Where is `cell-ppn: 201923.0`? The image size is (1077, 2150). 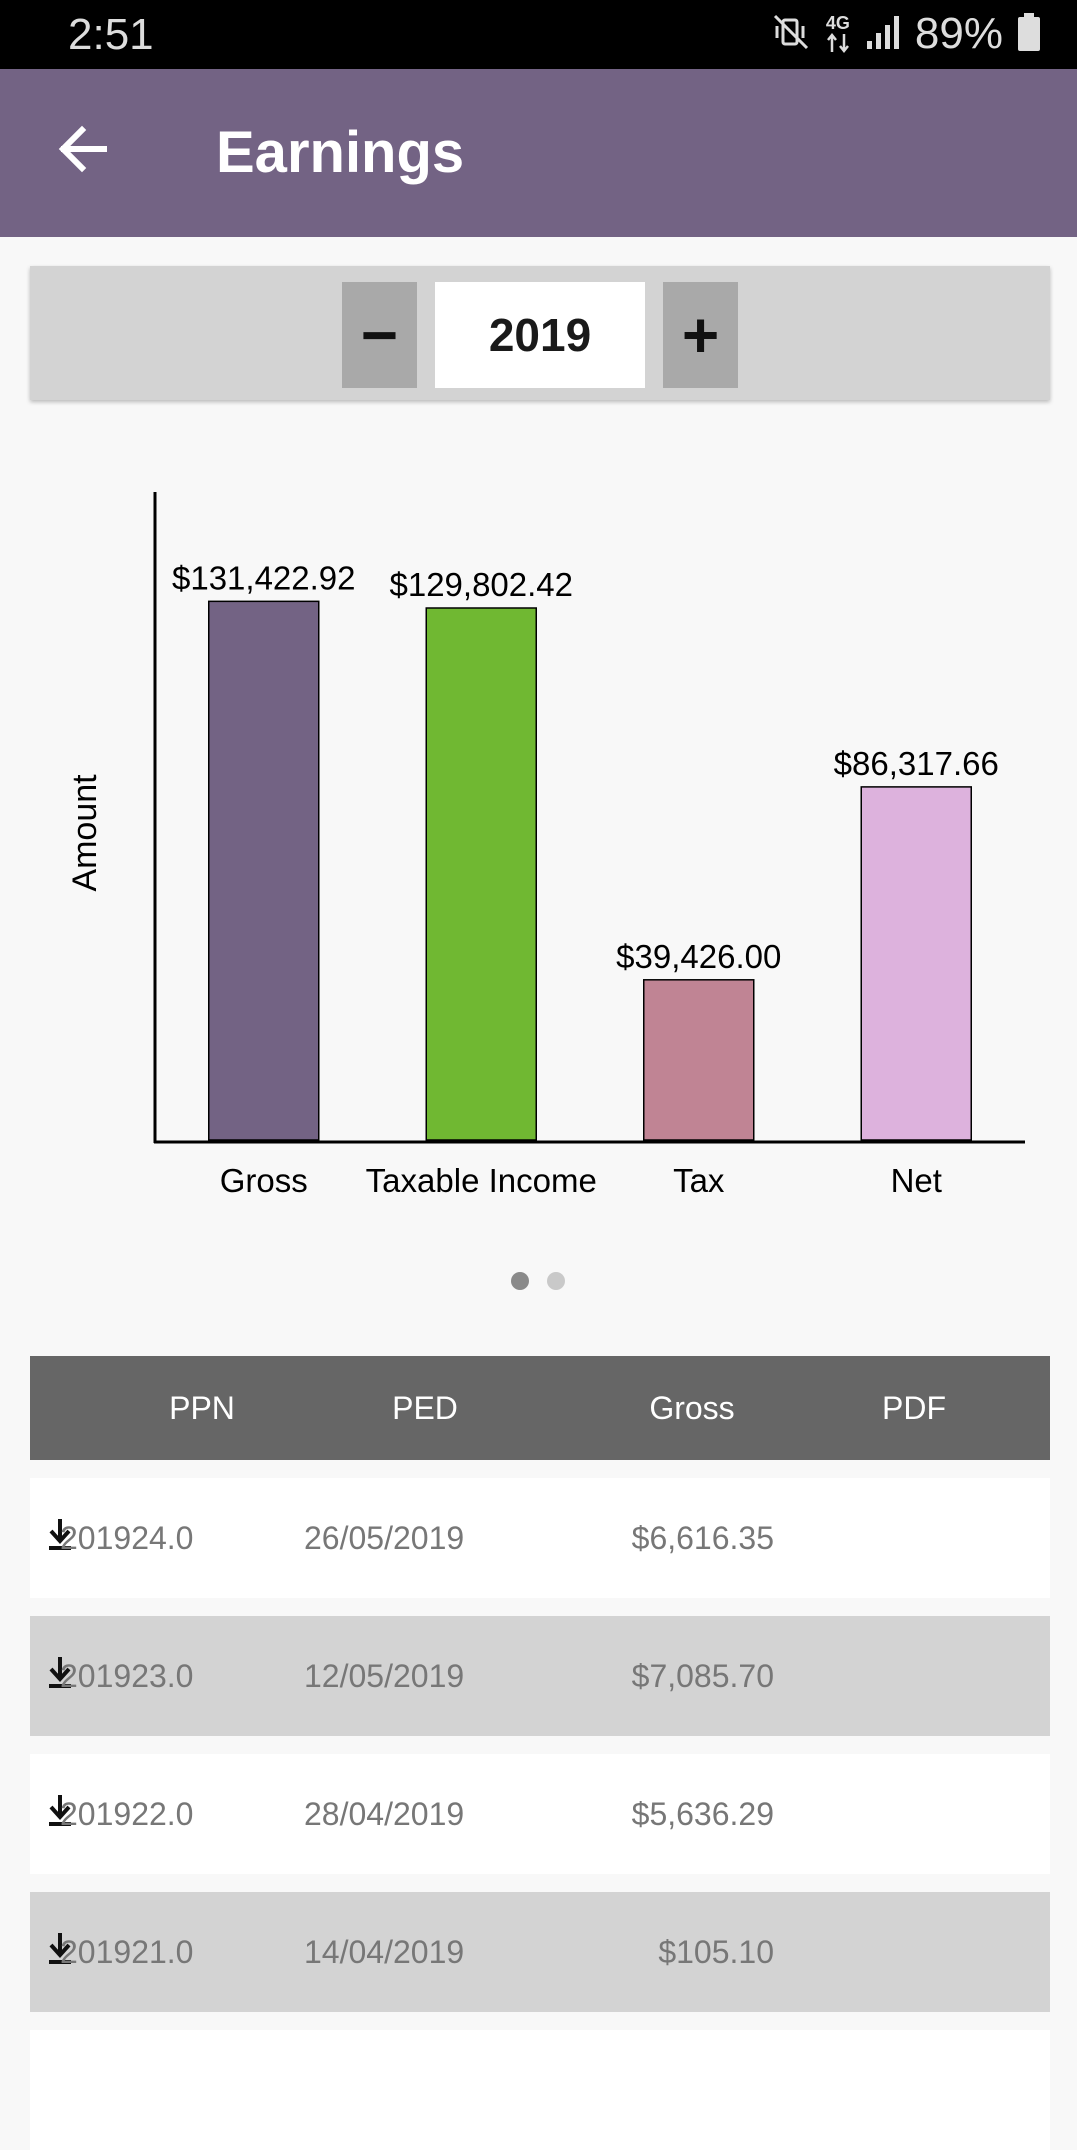 cell-ppn: 201923.0 is located at coordinates (127, 1676).